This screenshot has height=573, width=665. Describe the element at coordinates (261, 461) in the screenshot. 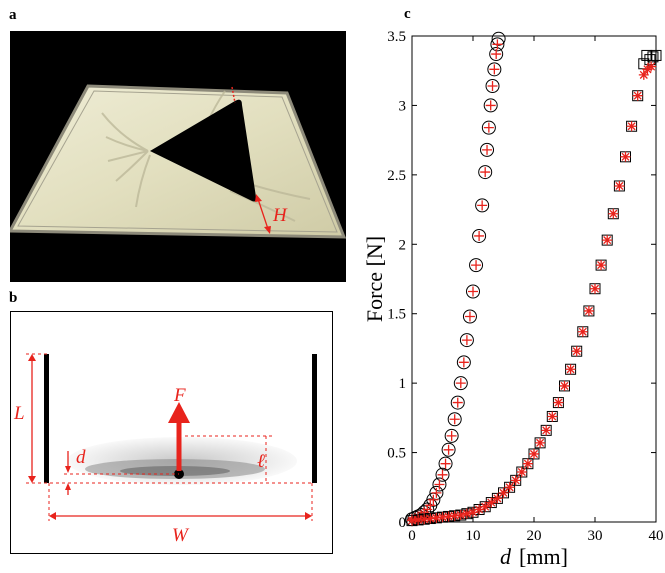

I see `label-ell: ℓ` at that location.